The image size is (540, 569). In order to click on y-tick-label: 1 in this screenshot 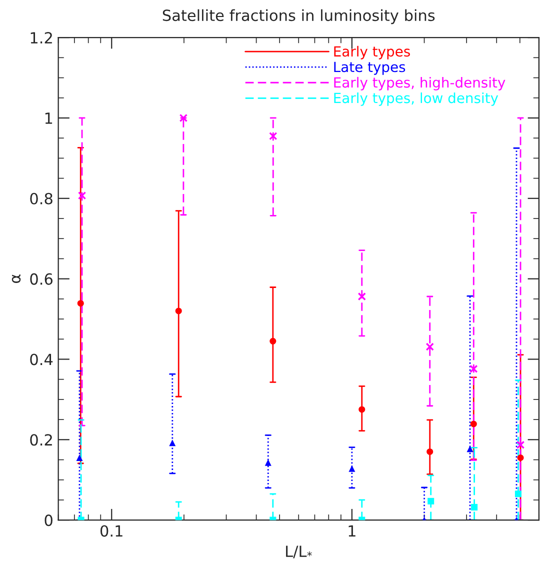, I will do `click(48, 118)`.